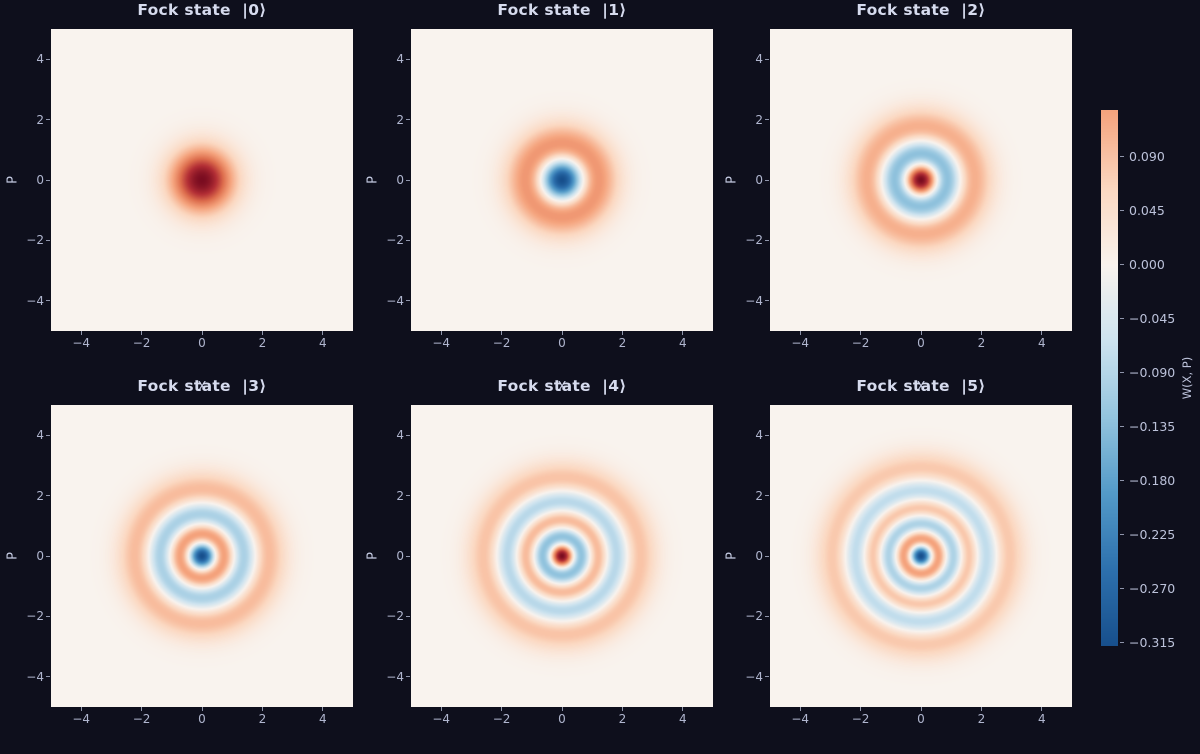 The height and width of the screenshot is (754, 1200). What do you see at coordinates (539, 551) in the screenshot?
I see `subplot-fock-4: Fock state |4⟩ −4 −2 0 2 4 4 2 0 −2 −4 X P` at bounding box center [539, 551].